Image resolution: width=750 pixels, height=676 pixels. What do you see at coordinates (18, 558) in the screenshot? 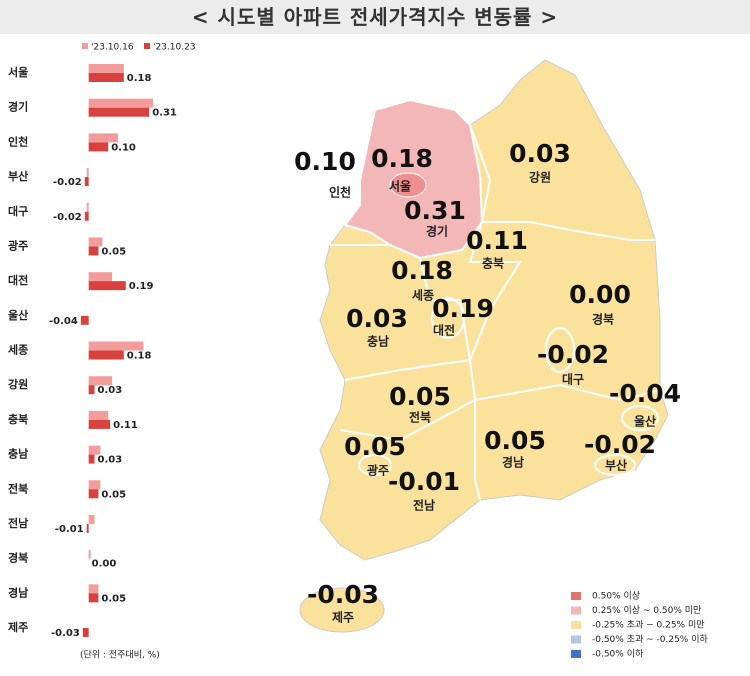
I see `category-label: 경북` at bounding box center [18, 558].